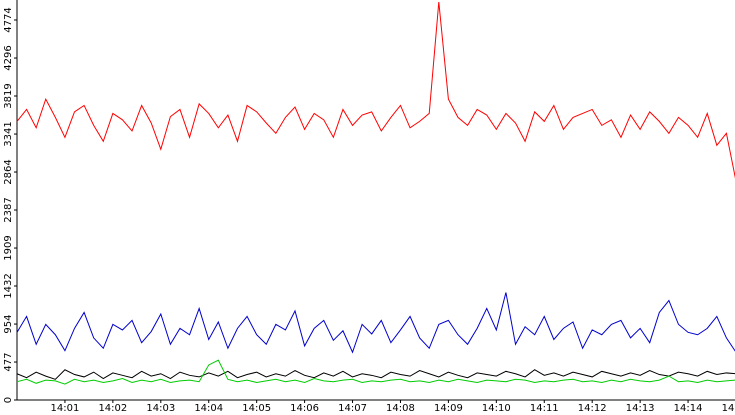 Image resolution: width=735 pixels, height=415 pixels. What do you see at coordinates (728, 408) in the screenshot?
I see `x-tick-label: 14:15` at bounding box center [728, 408].